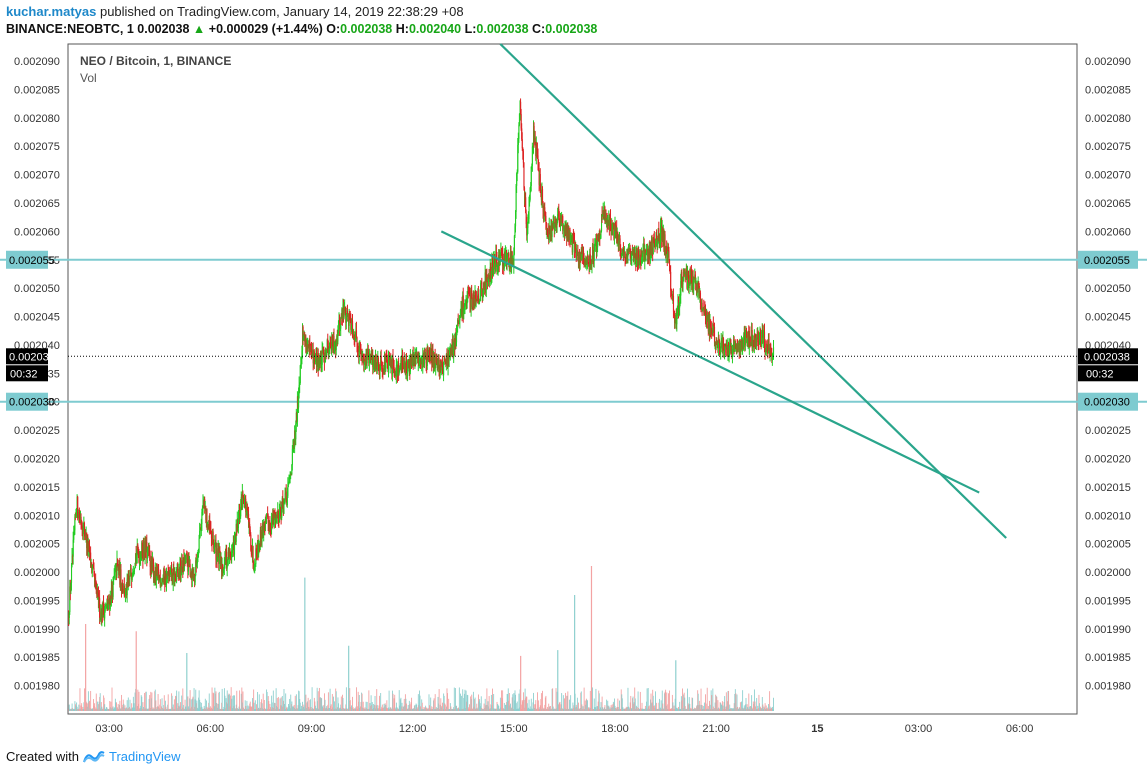 The width and height of the screenshot is (1147, 775). I want to click on y-tick-label: 0.002050, so click(1108, 289).